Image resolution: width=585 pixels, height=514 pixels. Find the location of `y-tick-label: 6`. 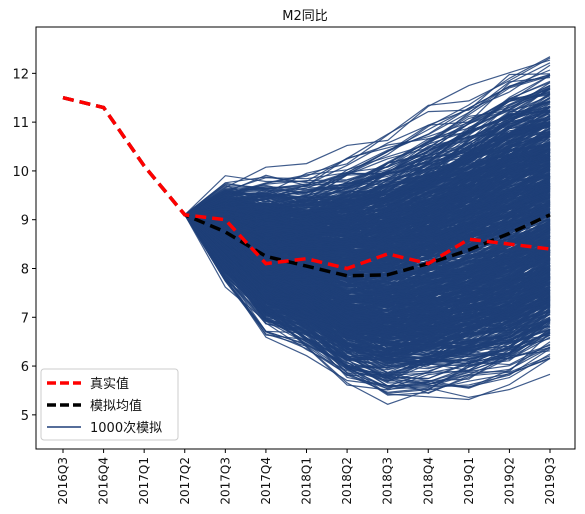

y-tick-label: 6 is located at coordinates (25, 367).